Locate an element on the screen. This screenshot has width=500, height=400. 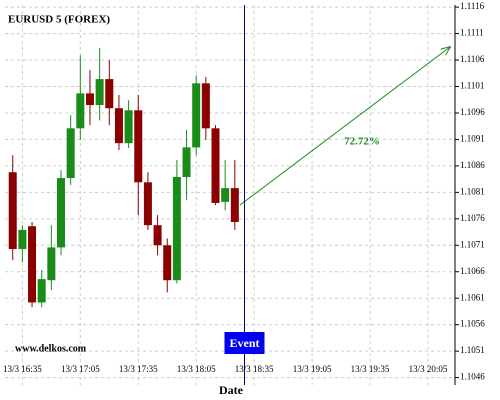
y-tick-label: 1.1091 is located at coordinates (472, 138).